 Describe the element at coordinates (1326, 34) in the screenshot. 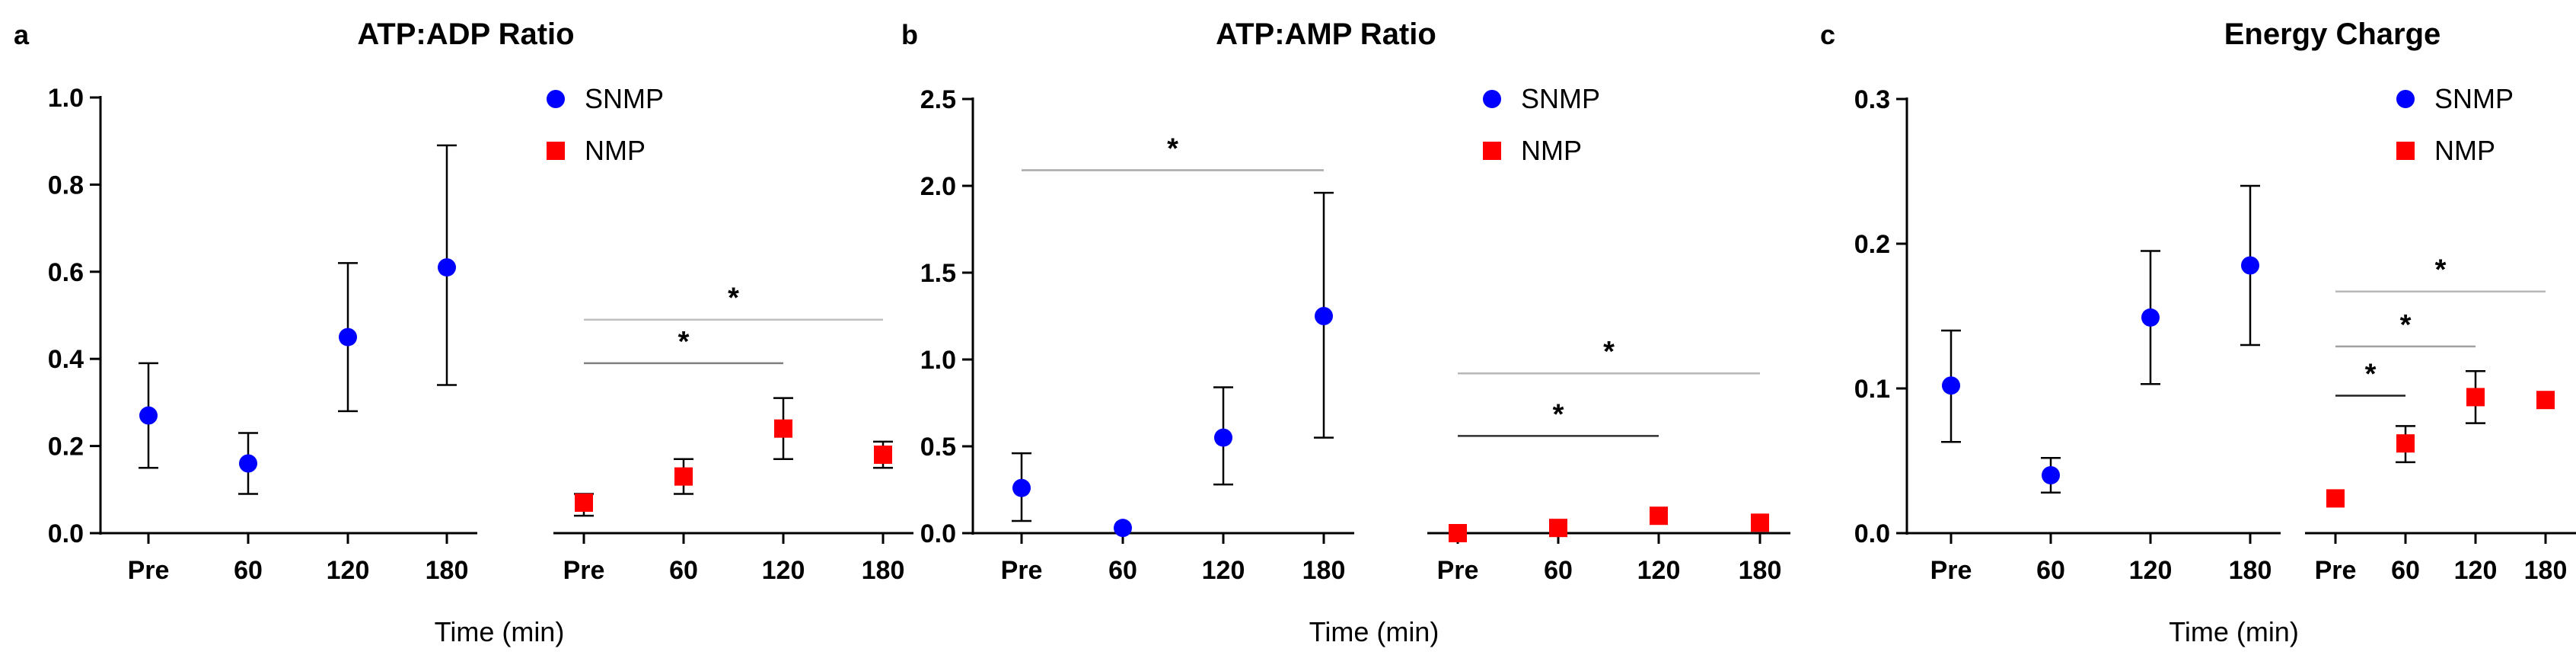

I see `chart-title: ATP:AMP Ratio` at that location.